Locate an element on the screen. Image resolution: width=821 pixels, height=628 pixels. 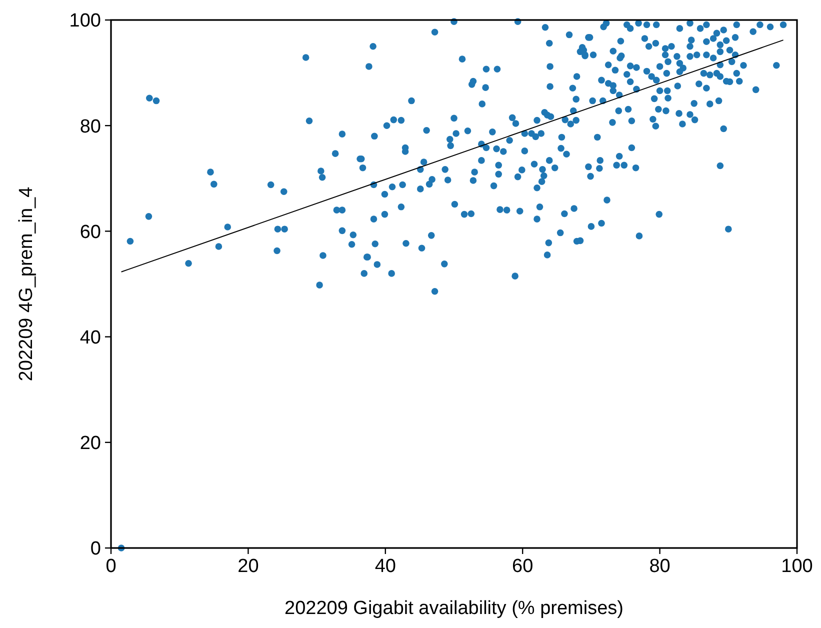
x-tick-label: 80 is located at coordinates (659, 566).